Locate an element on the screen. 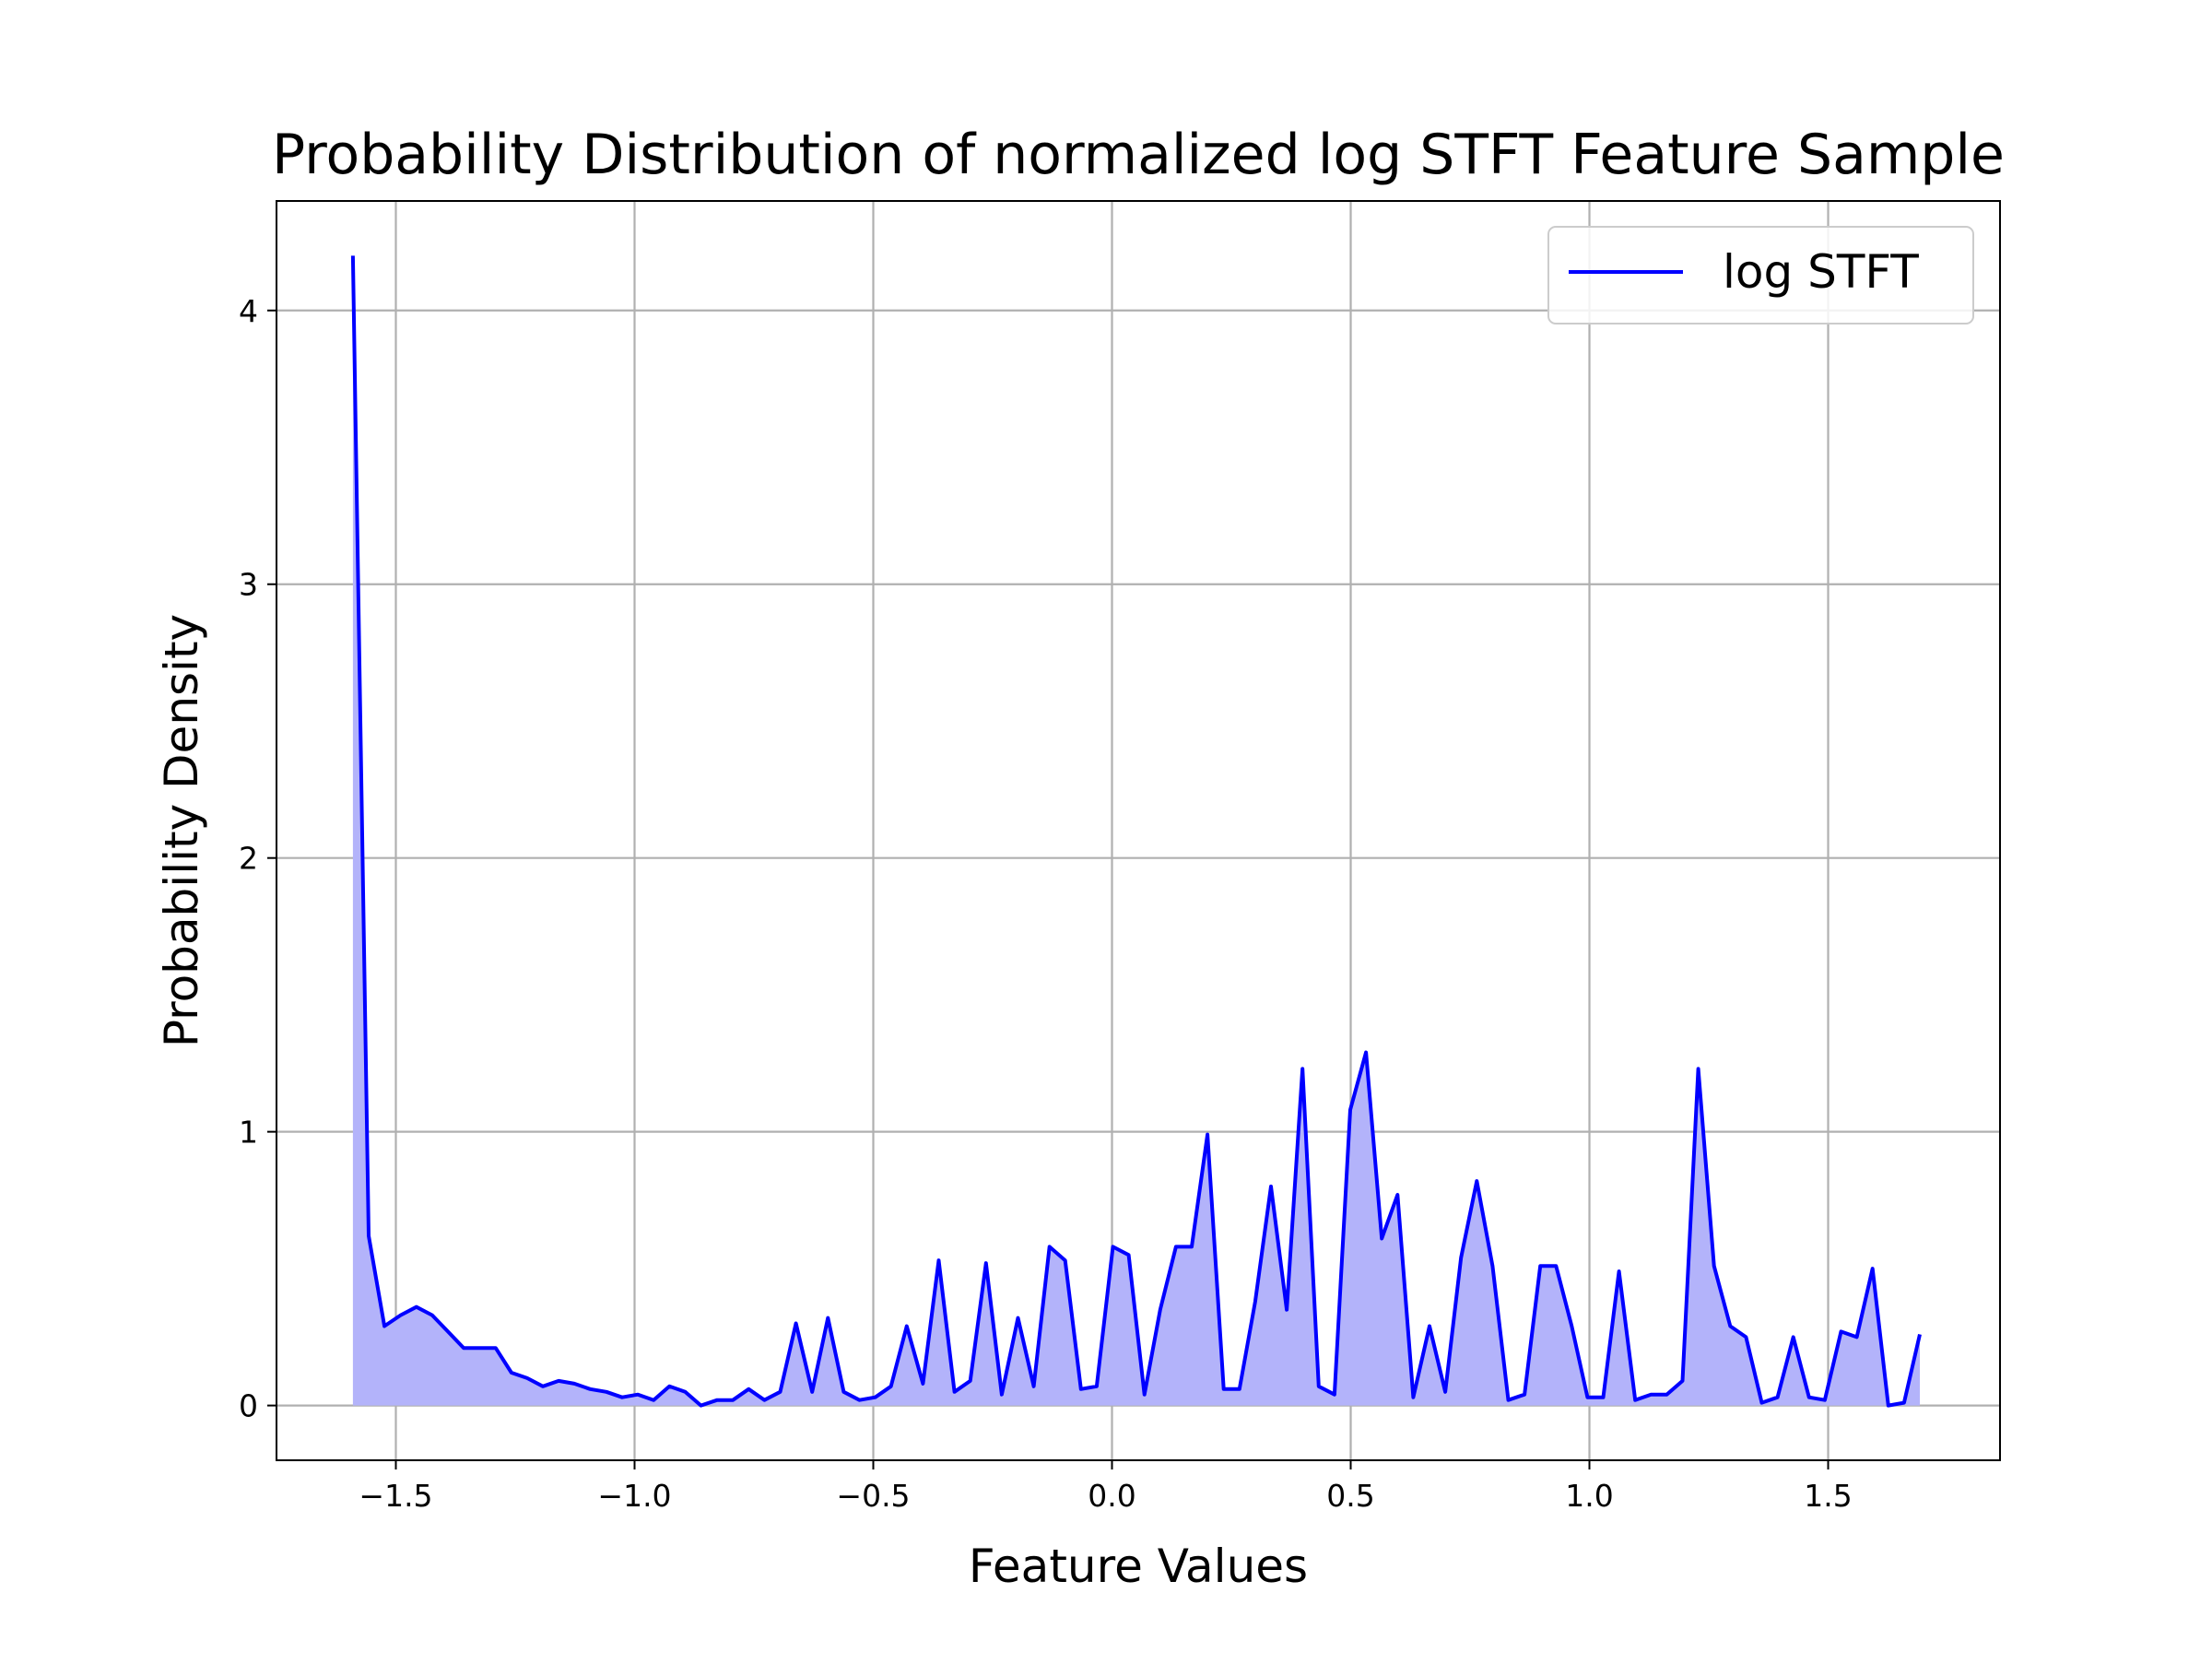 The height and width of the screenshot is (1664, 2212). x-tick-label: −1.0 is located at coordinates (634, 1496).